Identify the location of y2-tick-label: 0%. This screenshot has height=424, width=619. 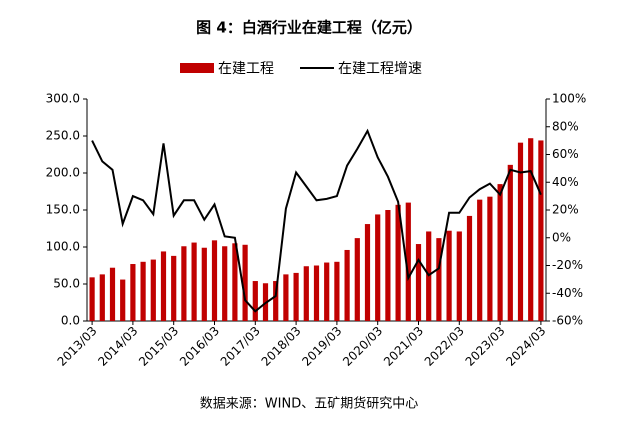
(561, 237).